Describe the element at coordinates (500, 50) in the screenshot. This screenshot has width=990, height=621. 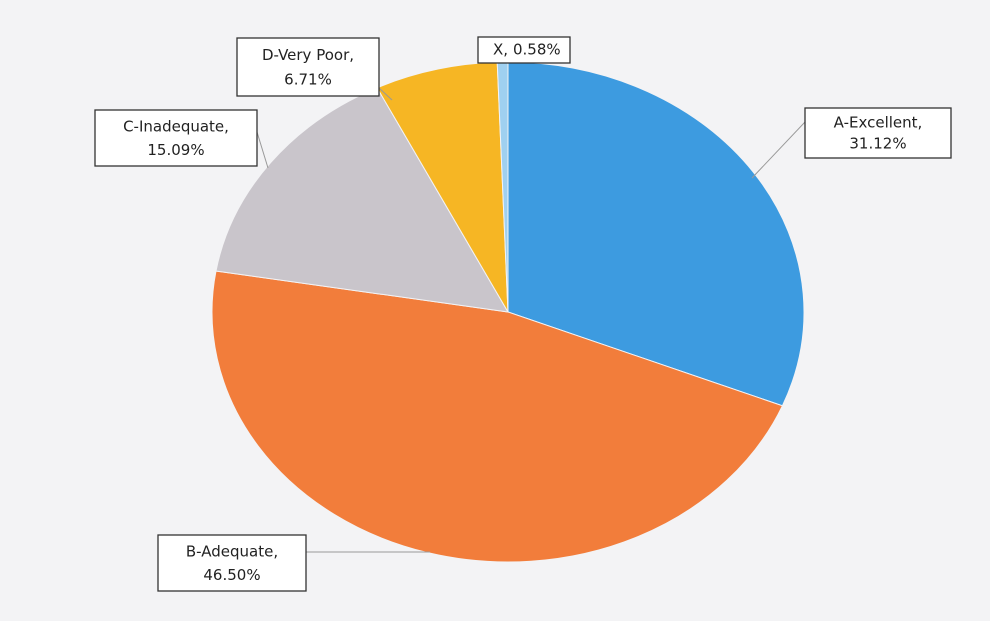
I see `label-category: X,` at that location.